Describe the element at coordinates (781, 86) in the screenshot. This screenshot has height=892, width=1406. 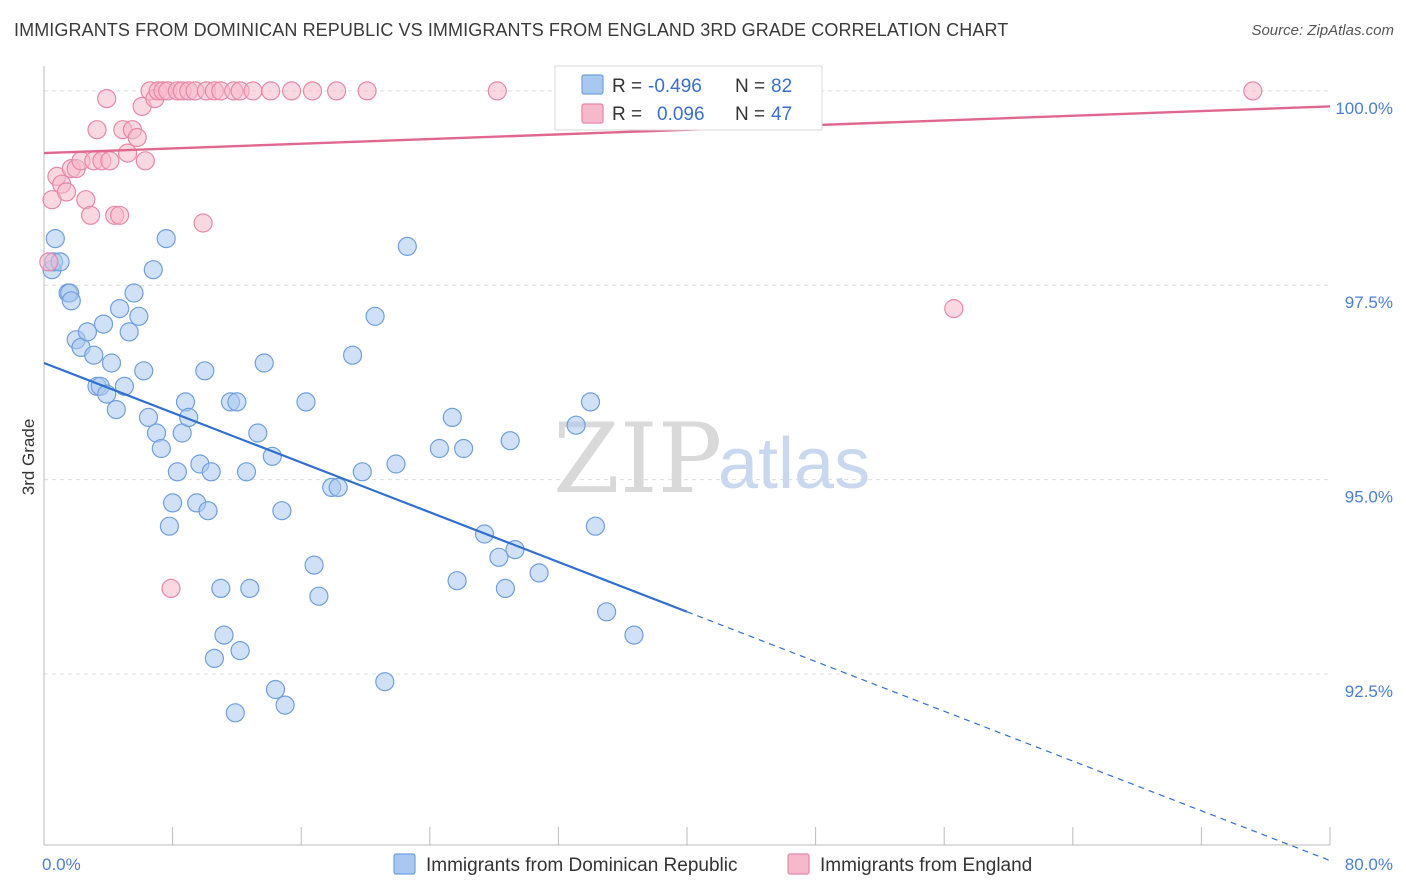
I see `legend-n-value-1: 82` at that location.